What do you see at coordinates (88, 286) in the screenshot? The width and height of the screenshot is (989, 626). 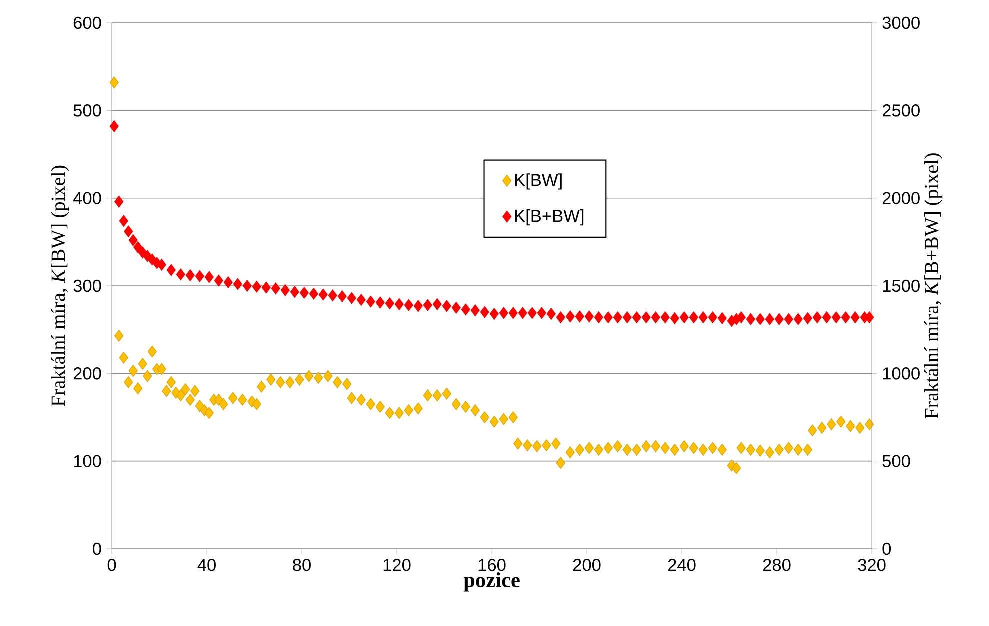 I see `y-tick-label: 300` at bounding box center [88, 286].